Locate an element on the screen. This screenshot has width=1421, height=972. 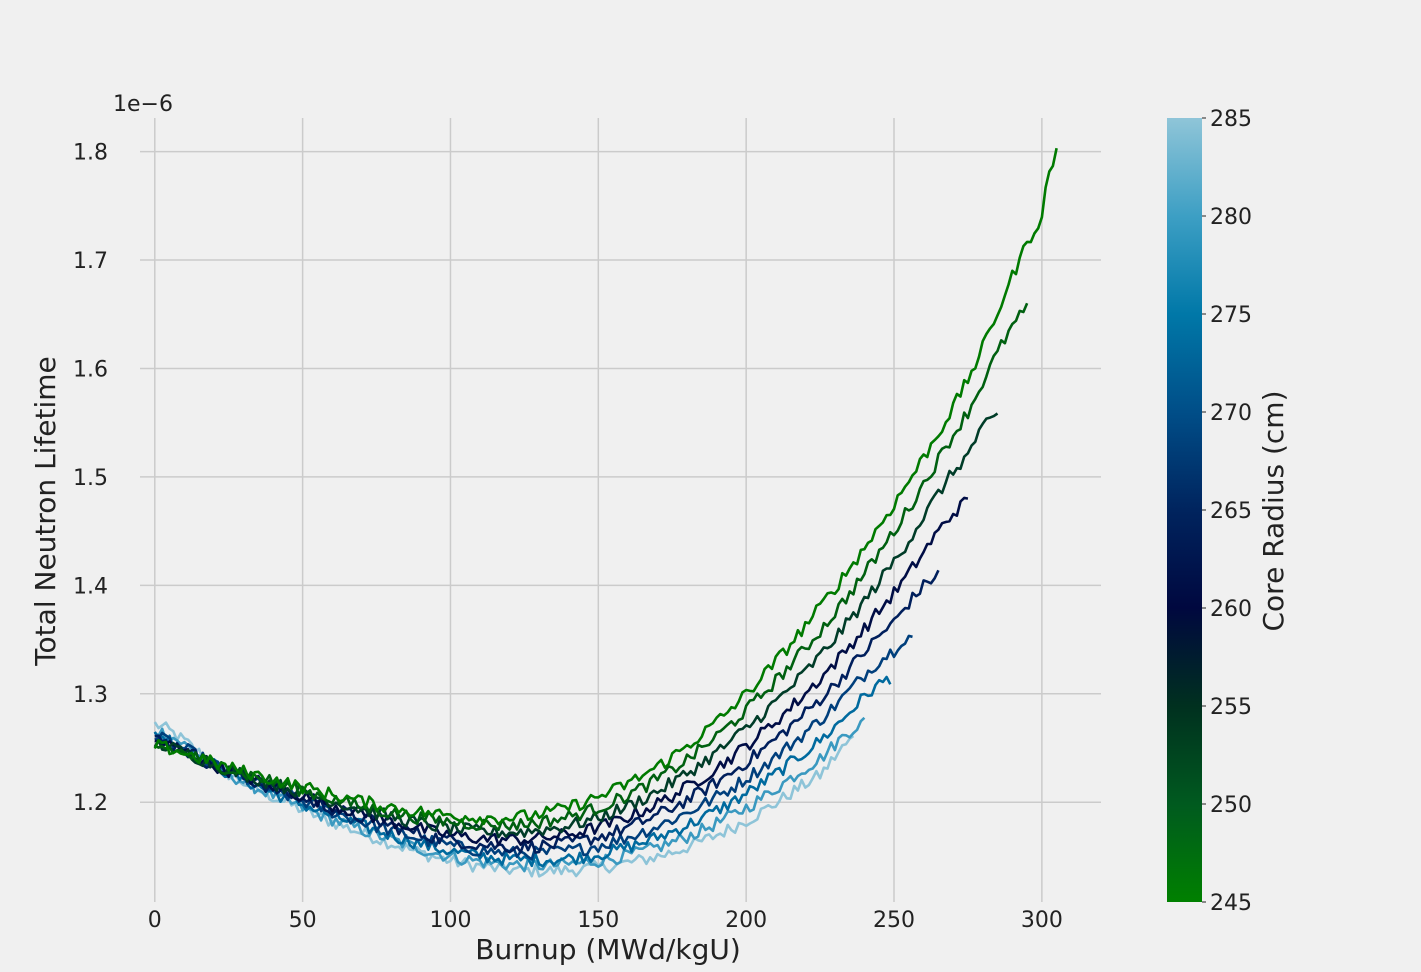
colorbar-tick-label: 270 is located at coordinates (1231, 413).